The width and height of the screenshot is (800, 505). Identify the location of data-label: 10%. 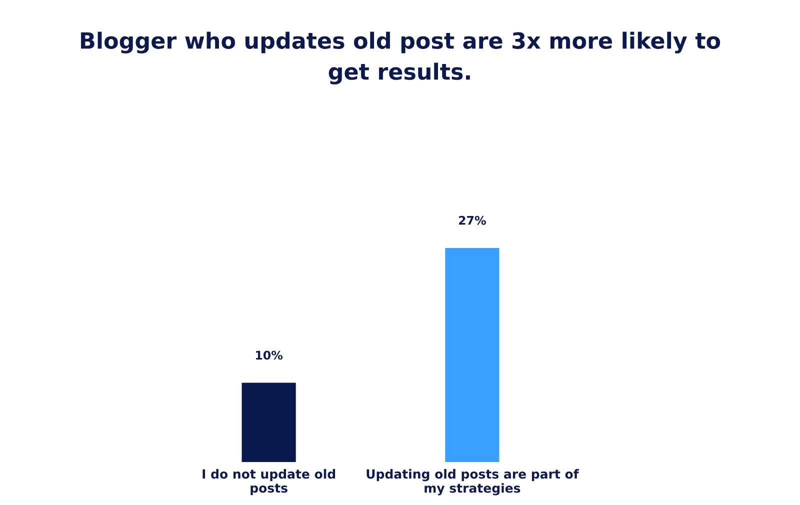
(269, 355).